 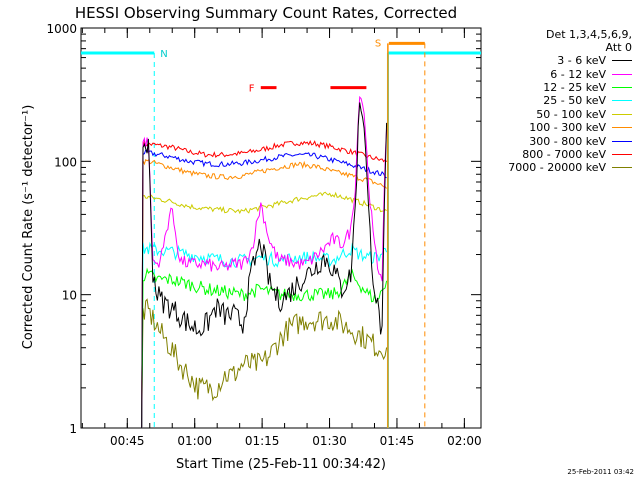 I want to click on x-tick-label: 00:45, so click(x=127, y=441).